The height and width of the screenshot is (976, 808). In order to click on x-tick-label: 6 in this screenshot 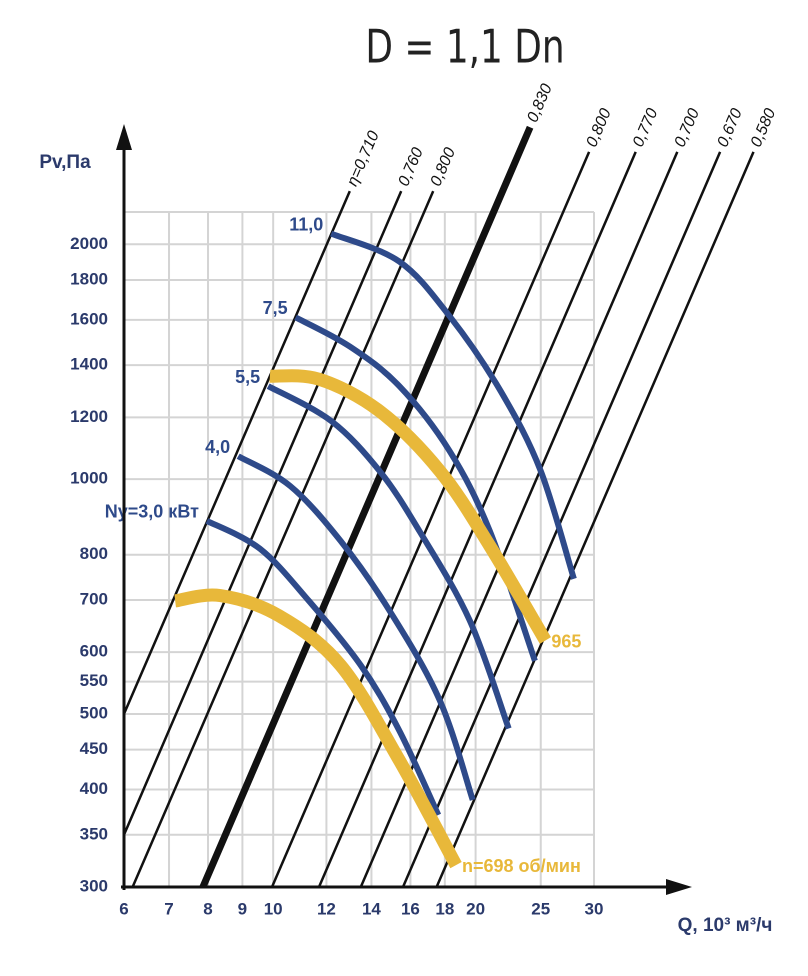, I will do `click(123, 908)`.